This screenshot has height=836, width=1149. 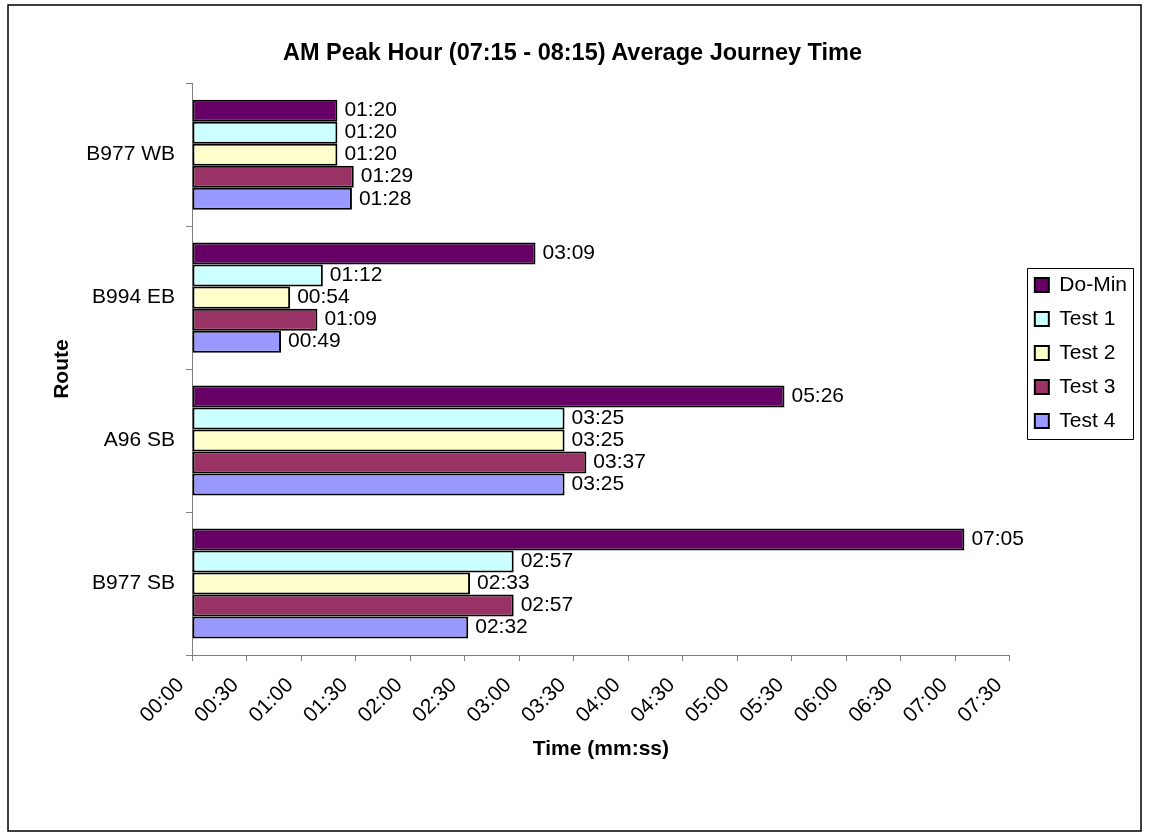 I want to click on data-label: 01:29, so click(x=387, y=175).